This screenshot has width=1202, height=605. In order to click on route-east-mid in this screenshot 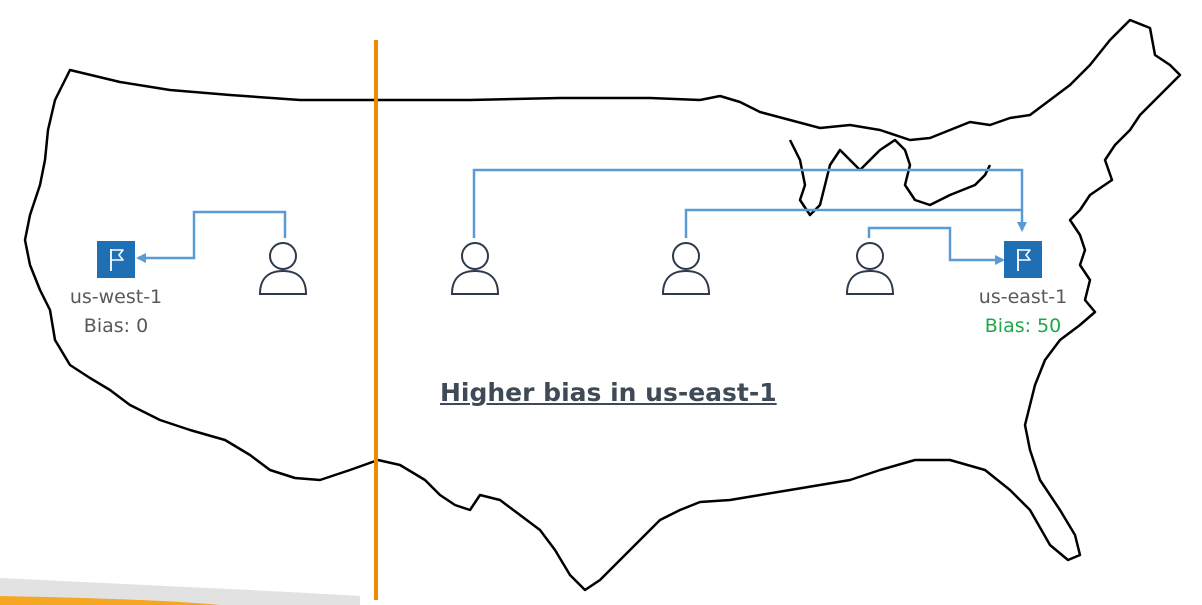, I will do `click(853, 223)`.